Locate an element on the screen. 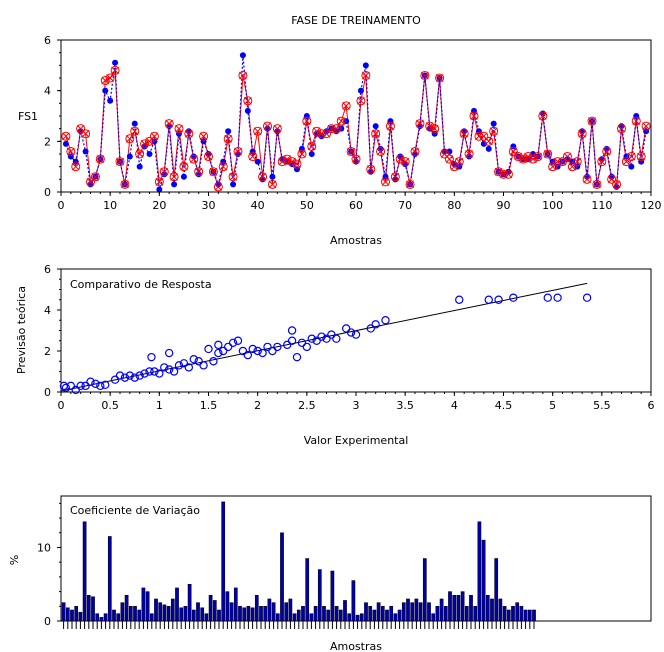 Image resolution: width=664 pixels, height=652 pixels. chart2-ytick-label: 4 is located at coordinates (47, 310).